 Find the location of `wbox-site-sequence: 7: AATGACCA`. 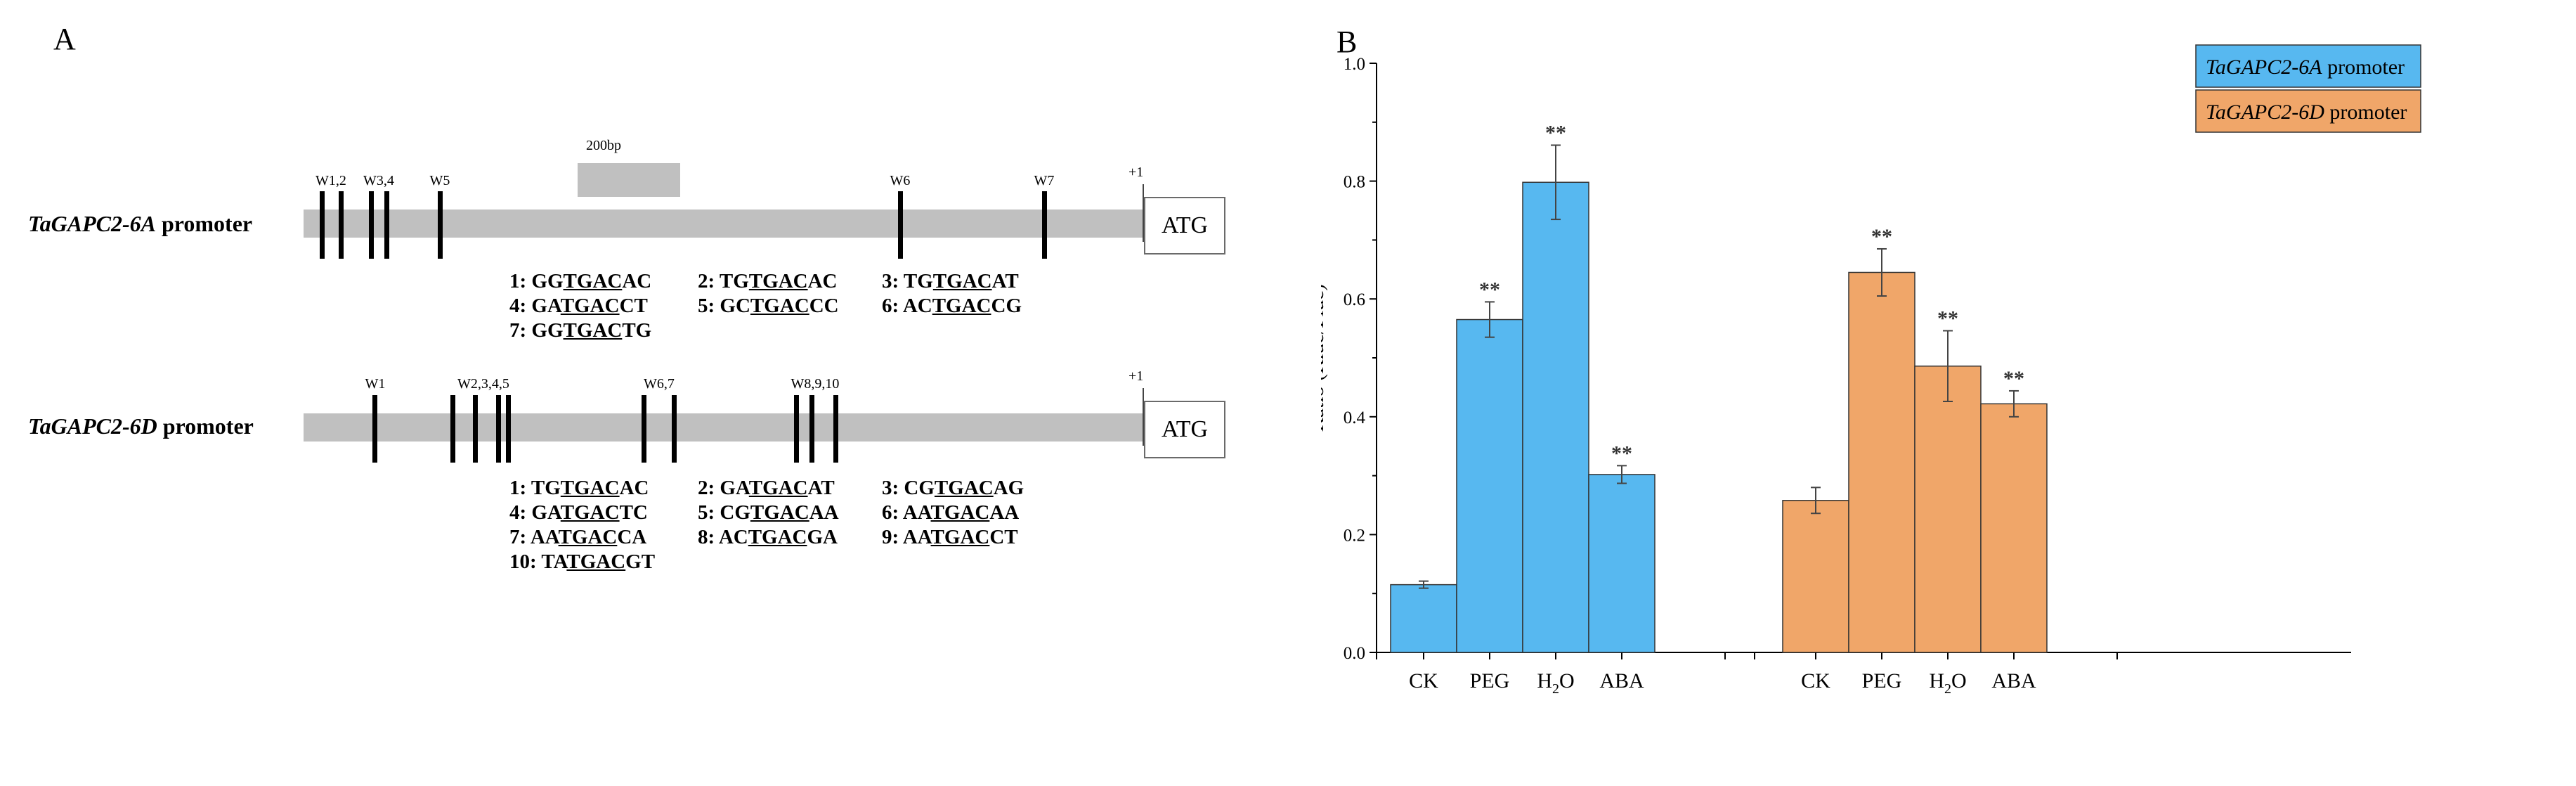

wbox-site-sequence: 7: AATGACCA is located at coordinates (603, 537).